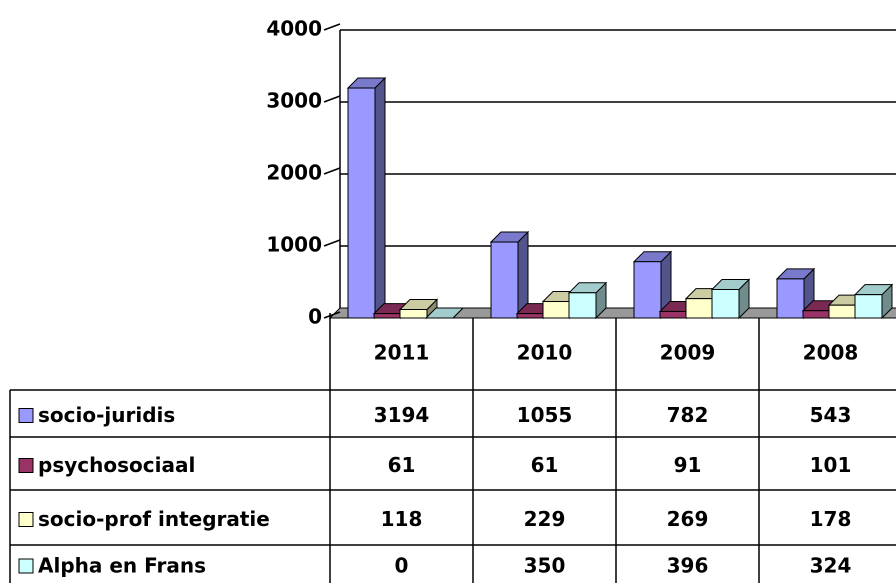 This screenshot has width=896, height=583. I want to click on table-value: 543, so click(831, 415).